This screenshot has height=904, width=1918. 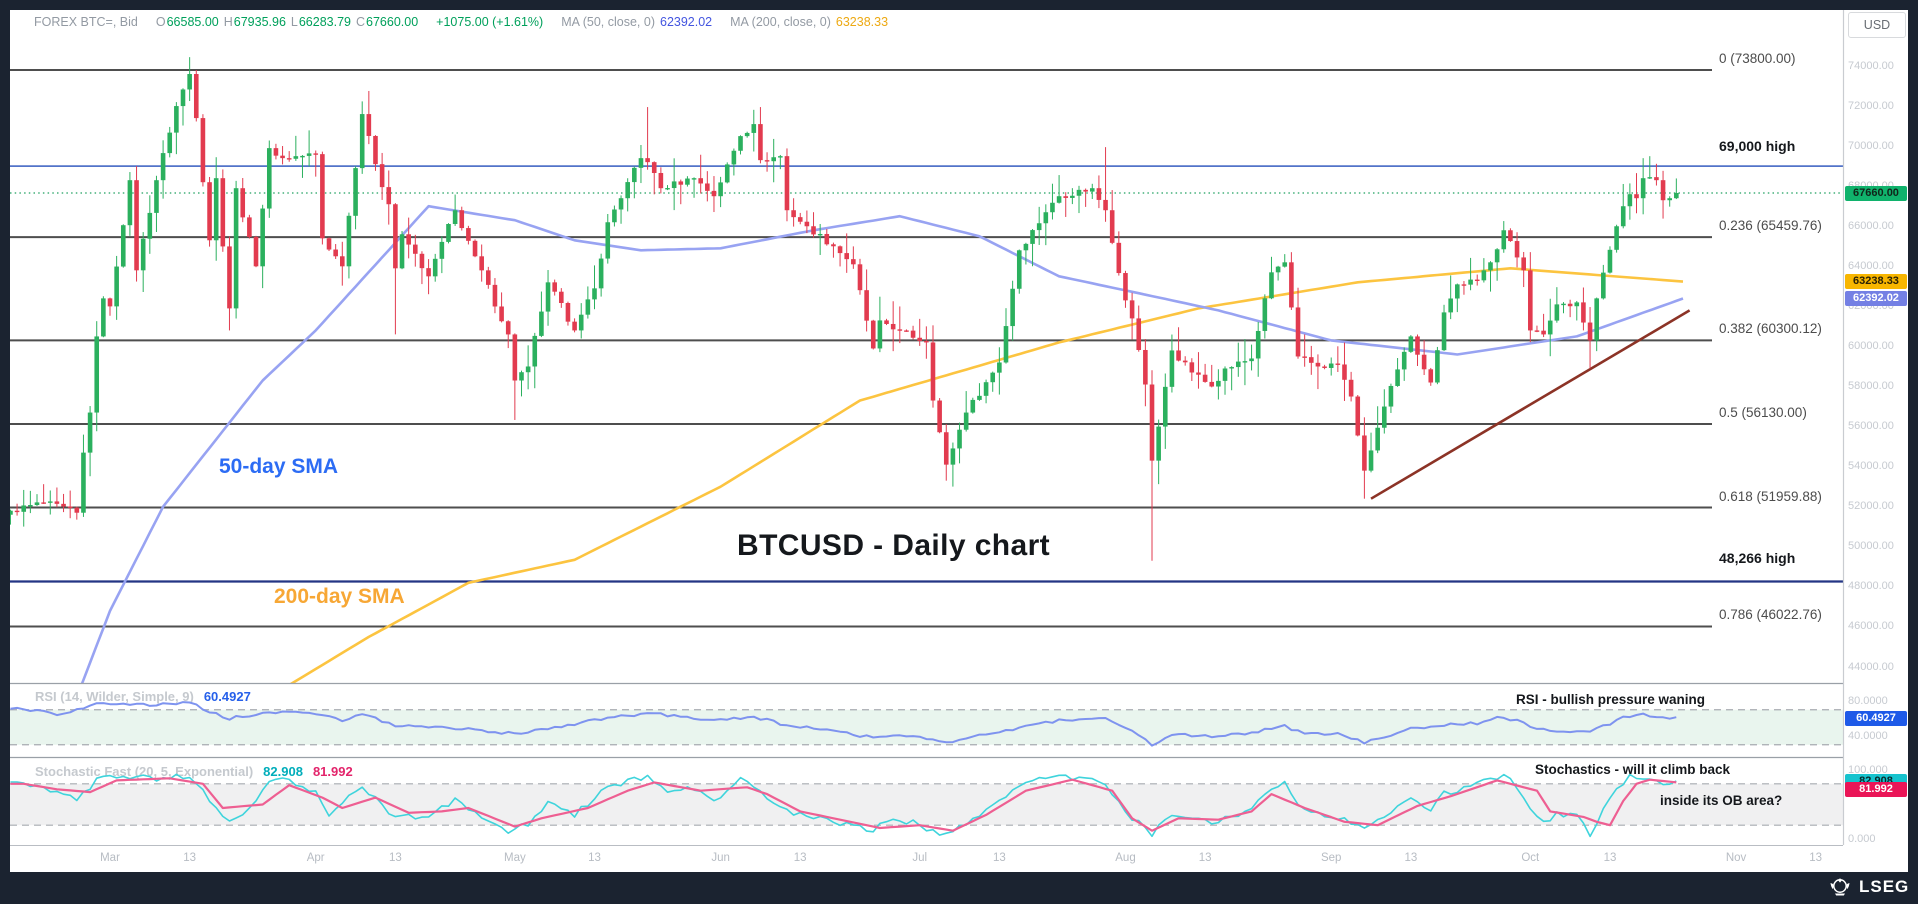 What do you see at coordinates (332, 771) in the screenshot?
I see `stoch-d-value: 81.992` at bounding box center [332, 771].